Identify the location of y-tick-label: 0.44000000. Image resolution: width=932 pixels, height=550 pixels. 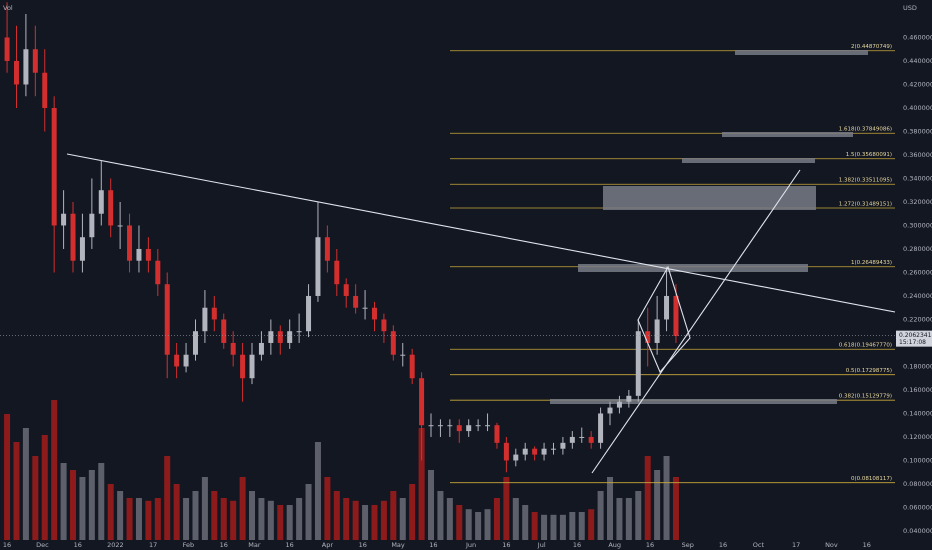
(917, 61).